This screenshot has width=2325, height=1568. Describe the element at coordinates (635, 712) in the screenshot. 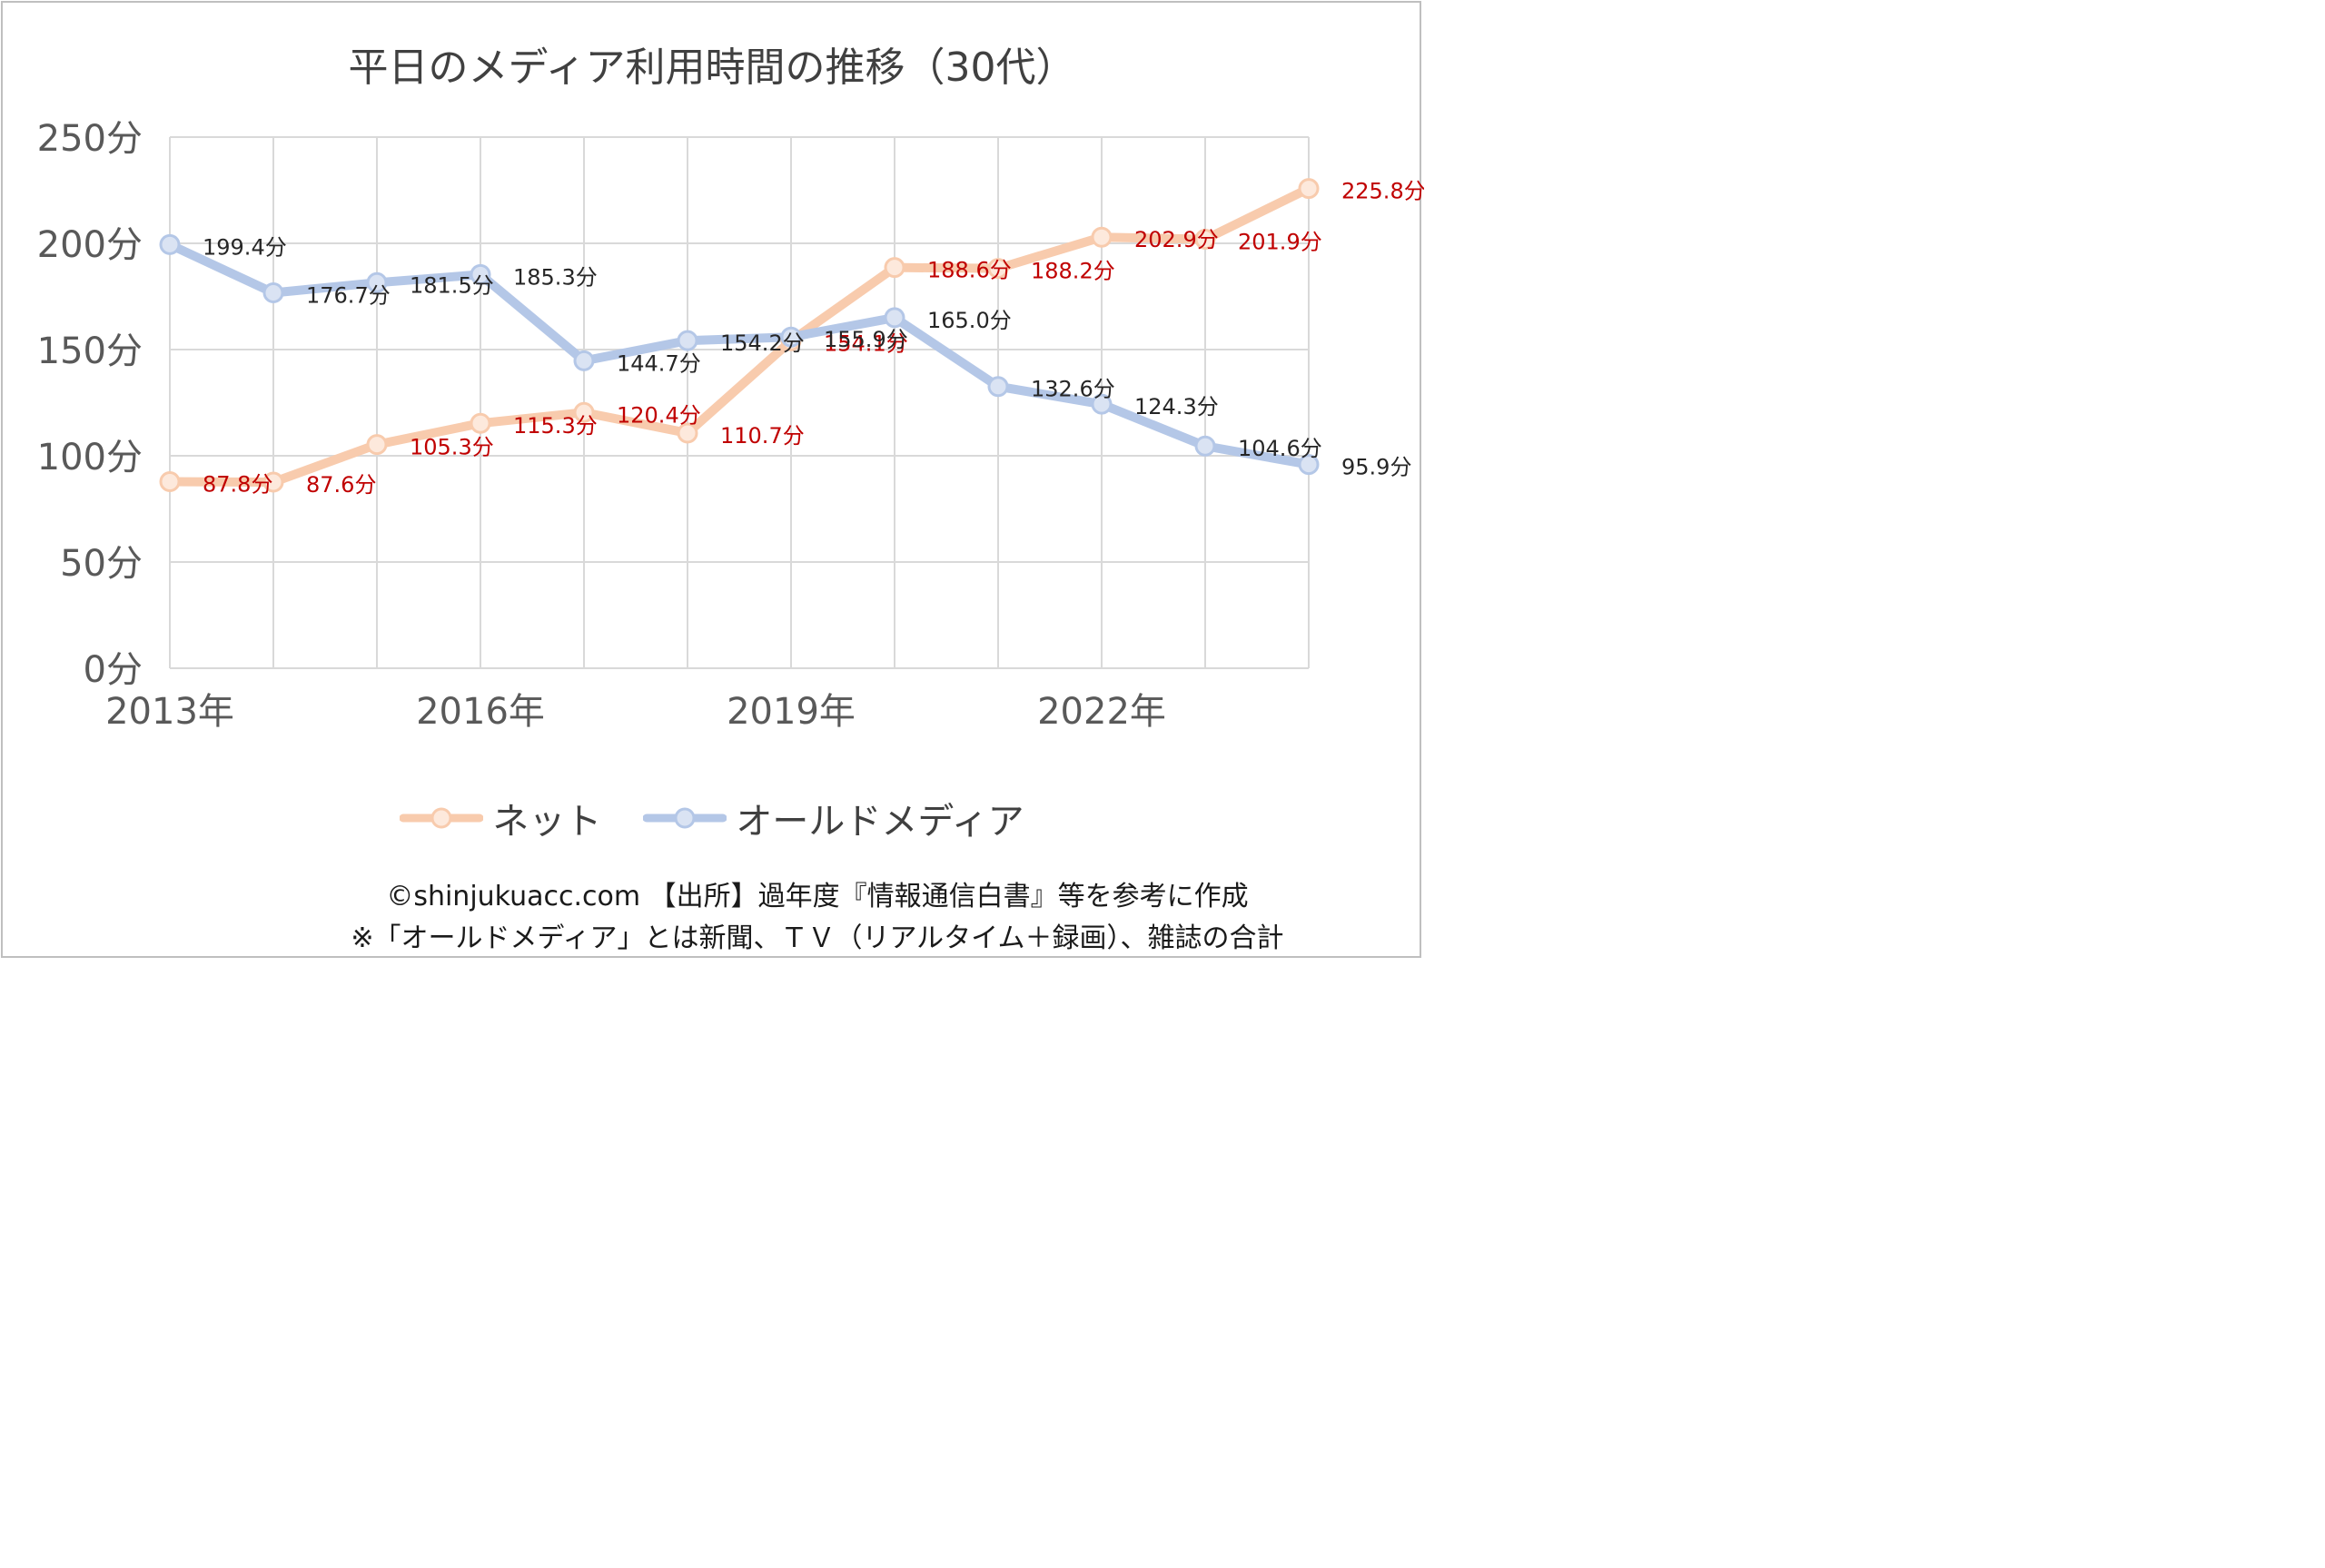

I see `x-axis-tick-labels: 2013年 2016年 2019年 2022年` at that location.